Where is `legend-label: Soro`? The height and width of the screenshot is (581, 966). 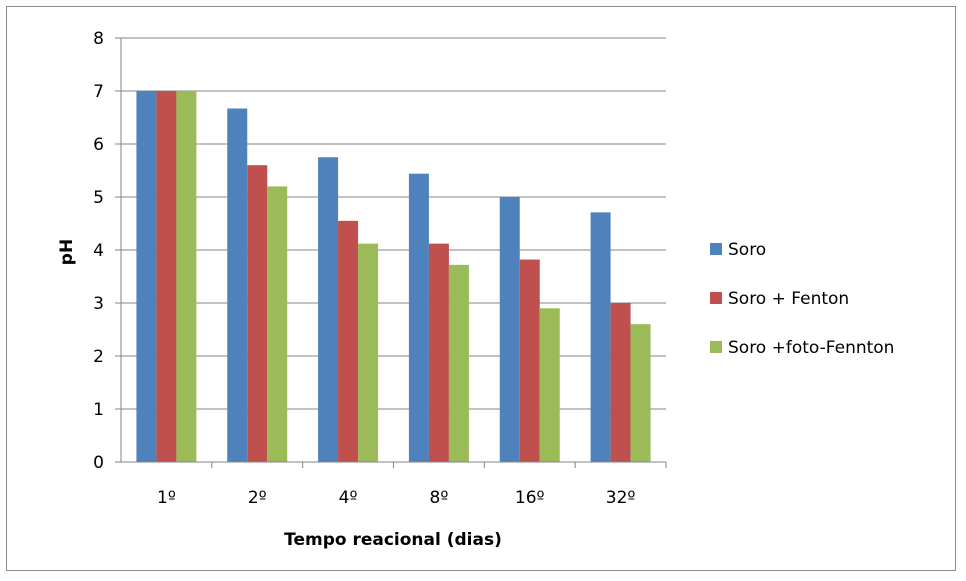 legend-label: Soro is located at coordinates (747, 250).